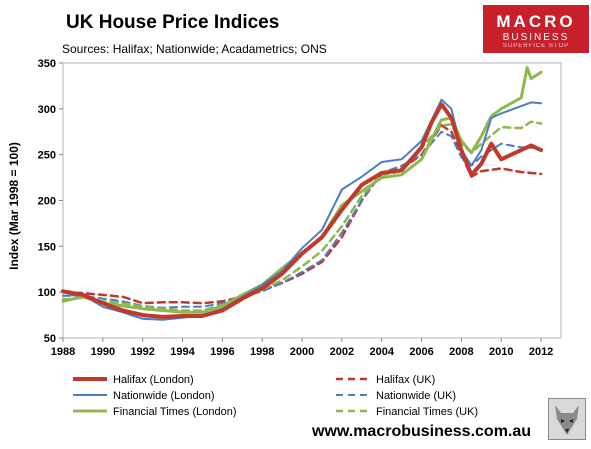 This screenshot has width=591, height=449. Describe the element at coordinates (63, 352) in the screenshot. I see `x-tick-label: 1988` at that location.